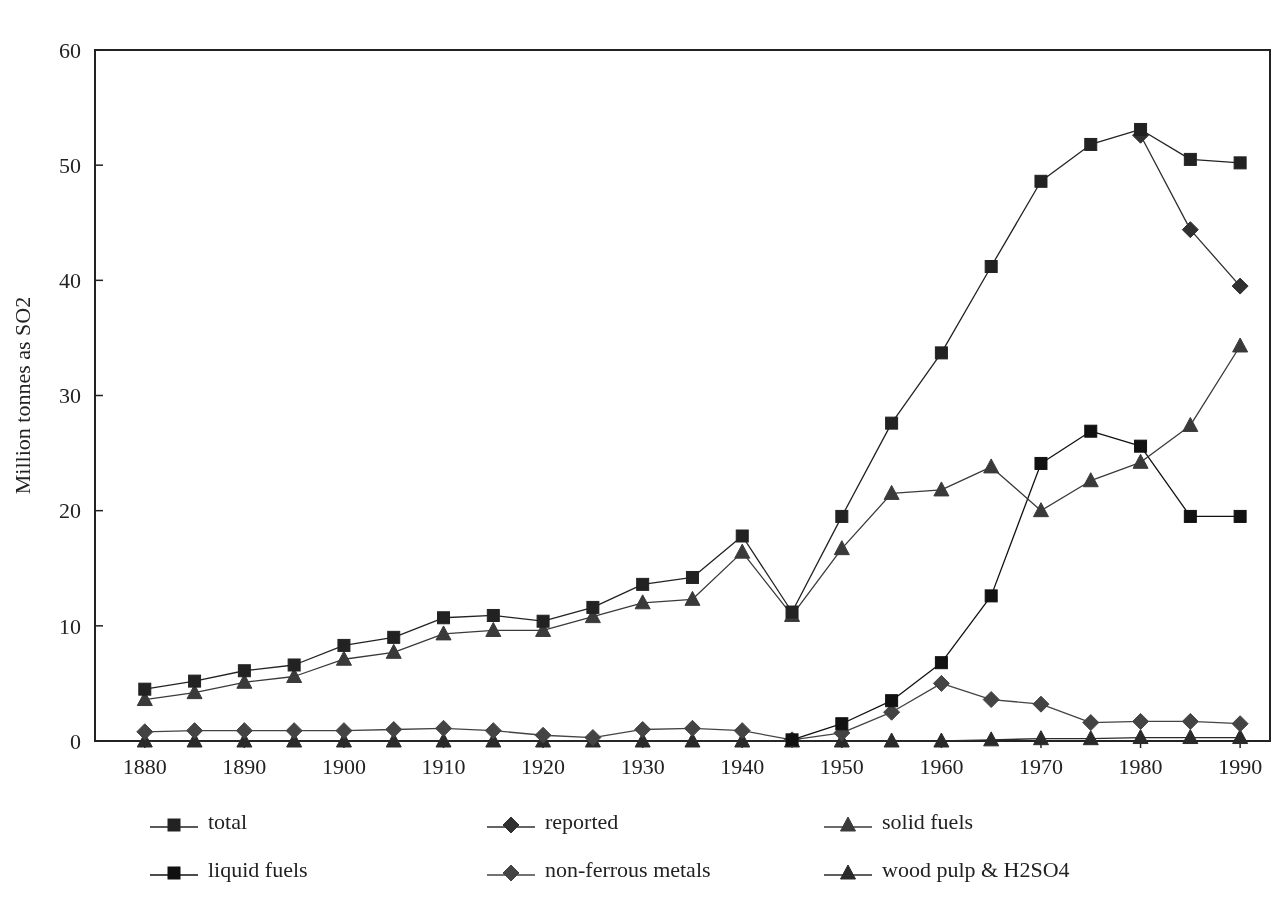 The height and width of the screenshot is (908, 1281). Describe the element at coordinates (443, 766) in the screenshot. I see `x-tick-label: 1910` at that location.